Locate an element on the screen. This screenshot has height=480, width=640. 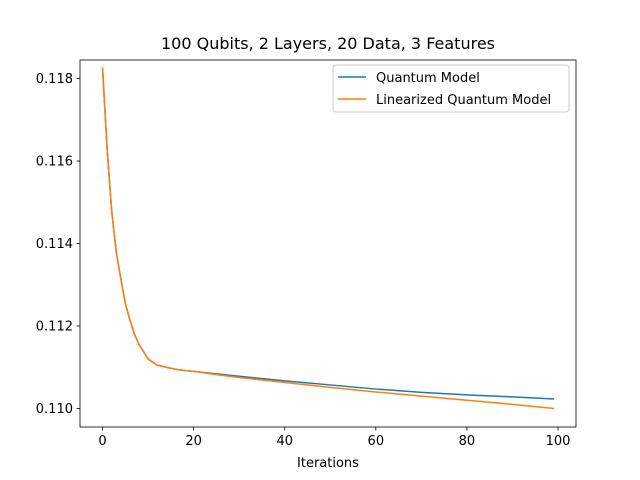
x-tick-label: 0 is located at coordinates (102, 441).